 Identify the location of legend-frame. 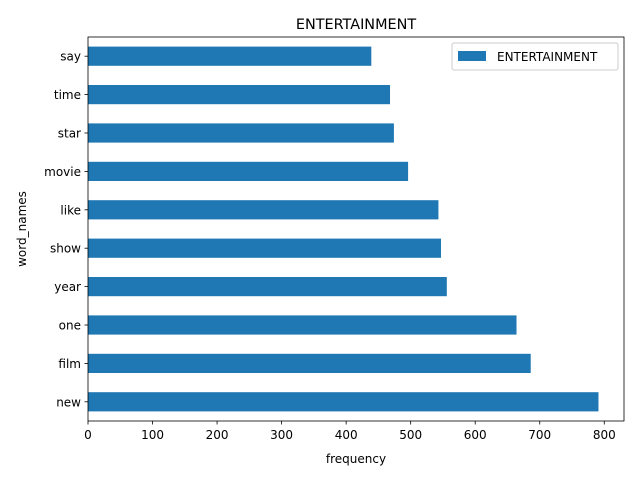
(535, 56).